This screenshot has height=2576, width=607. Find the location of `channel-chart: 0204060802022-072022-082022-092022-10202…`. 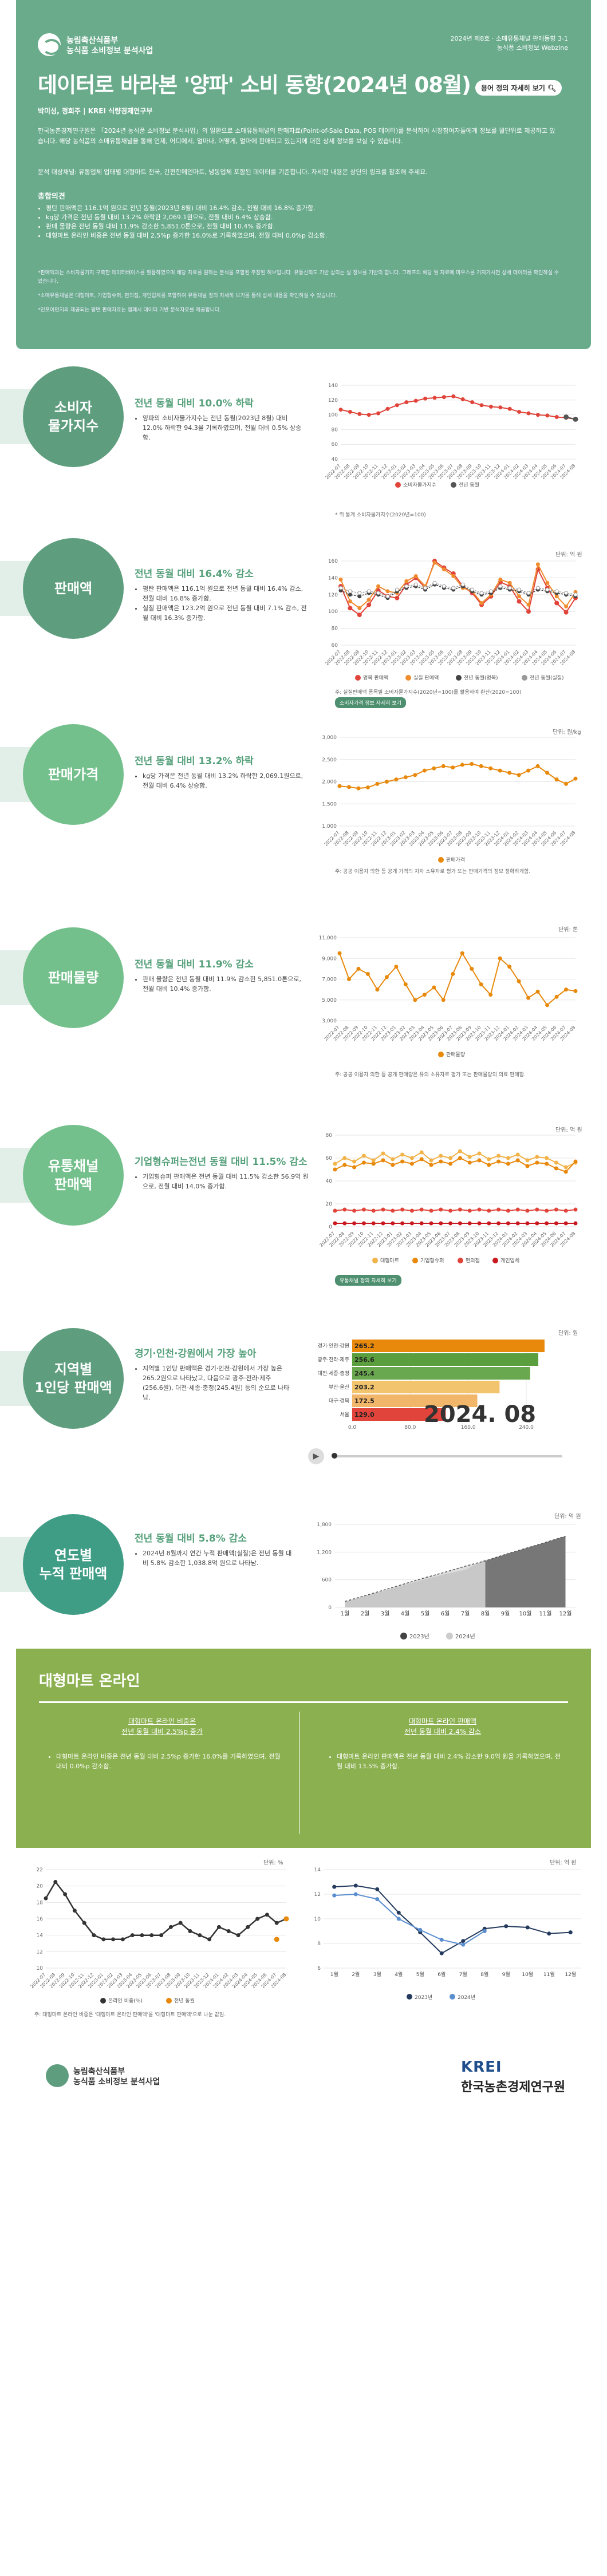

channel-chart: 0204060802022-072022-082022-092022-10202… is located at coordinates (447, 1199).